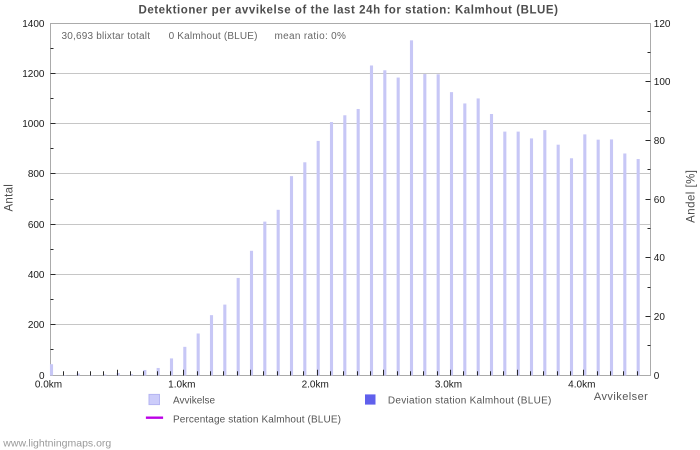  Describe the element at coordinates (470, 401) in the screenshot. I see `svg-text:Deviation station Kalmhout (BL: Deviation station Kalmhout (BLUE)` at that location.